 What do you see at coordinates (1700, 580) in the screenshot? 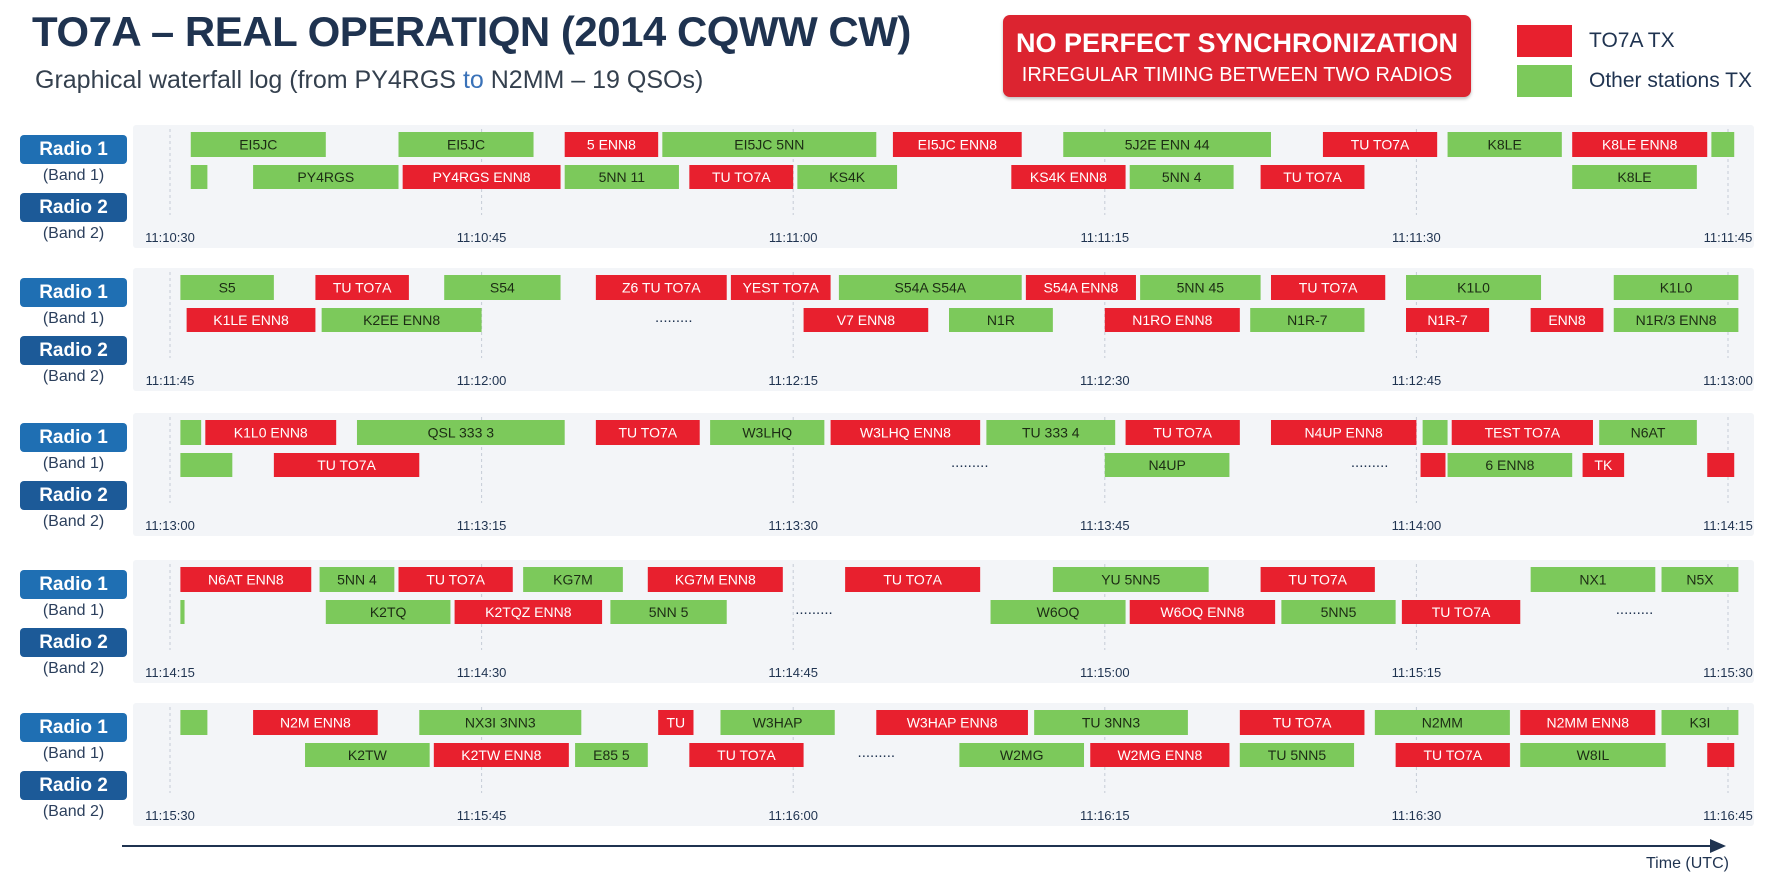
I see `radio1-bar-label: N5X` at bounding box center [1700, 580].